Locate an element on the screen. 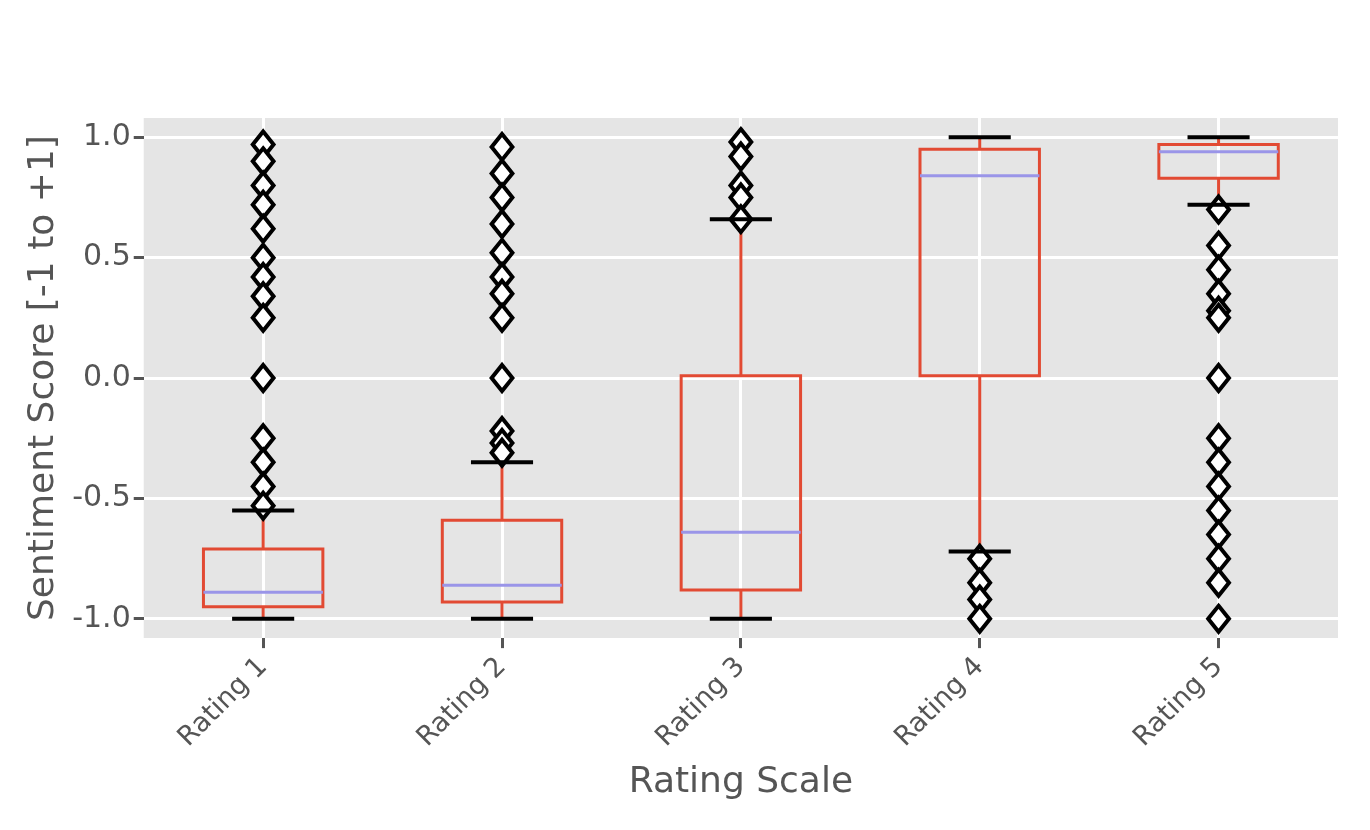  y-axis-title: Sentiment Score [-1 to +1] is located at coordinates (40, 378).